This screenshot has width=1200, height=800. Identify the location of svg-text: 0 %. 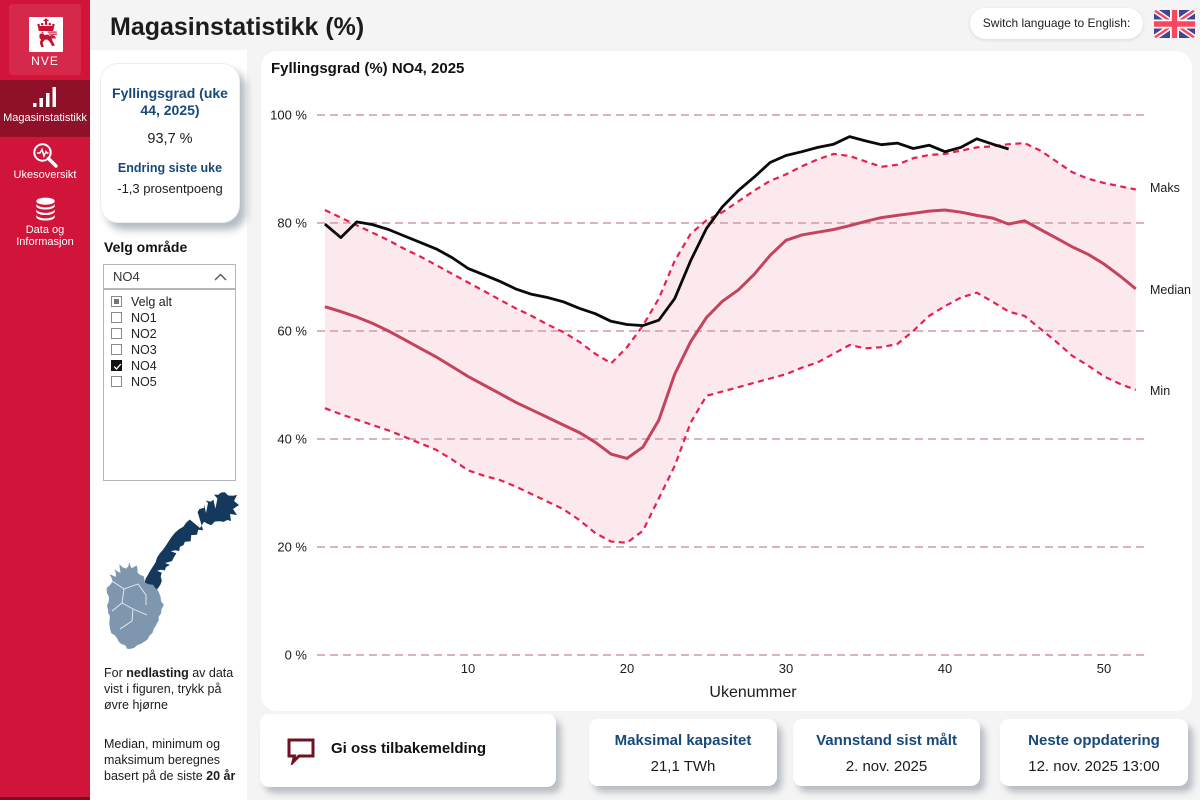
(296, 655).